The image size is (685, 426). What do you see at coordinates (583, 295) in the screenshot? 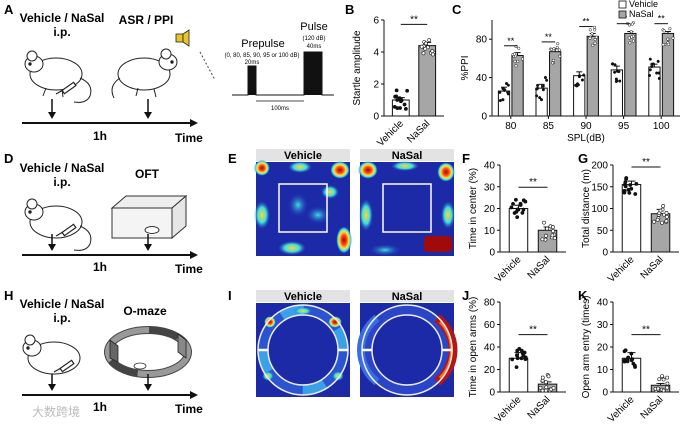
I see `panel-letter-k: K` at bounding box center [583, 295].